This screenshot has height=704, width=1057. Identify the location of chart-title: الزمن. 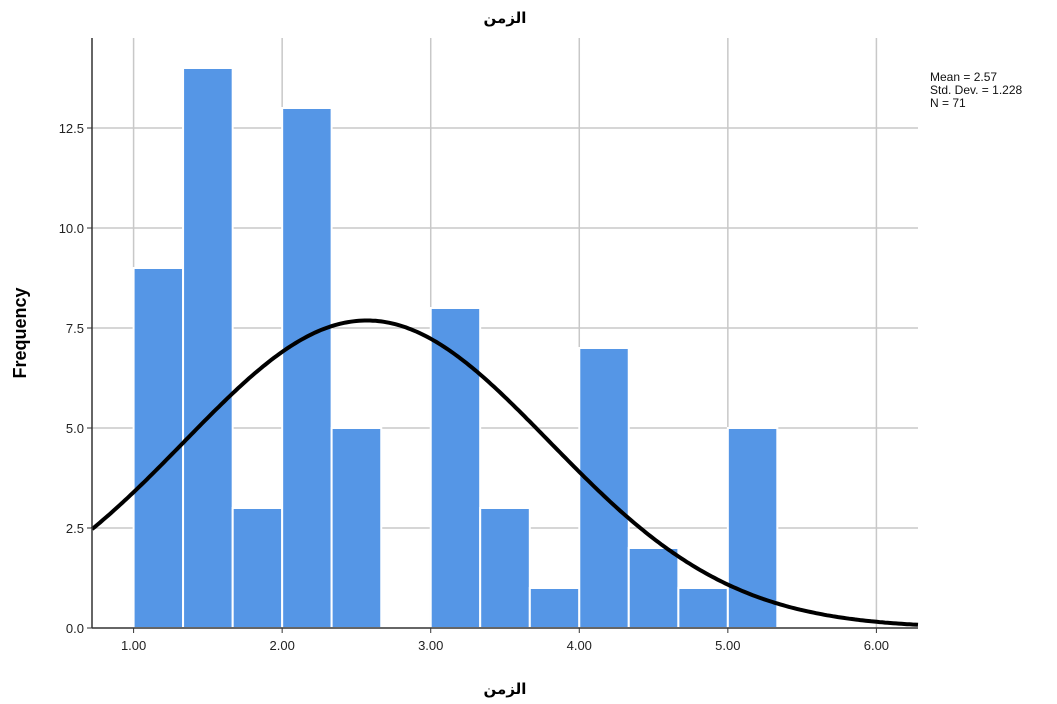
(505, 18).